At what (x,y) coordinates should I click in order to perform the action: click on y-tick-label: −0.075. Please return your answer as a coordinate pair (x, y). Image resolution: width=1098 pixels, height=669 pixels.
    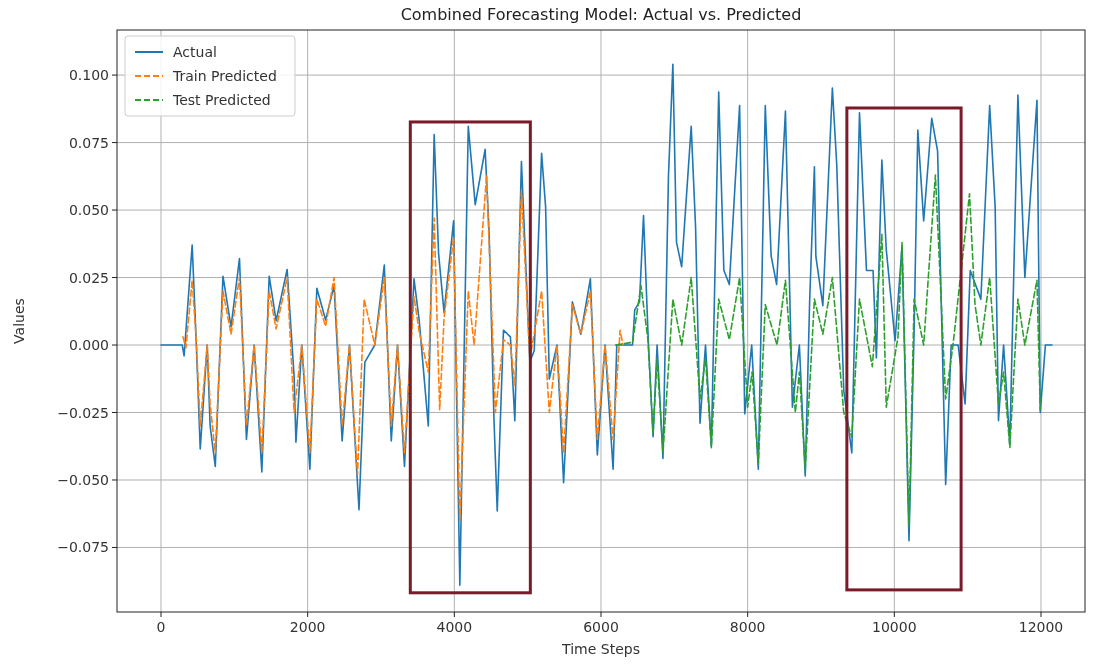
    Looking at the image, I should click on (83, 547).